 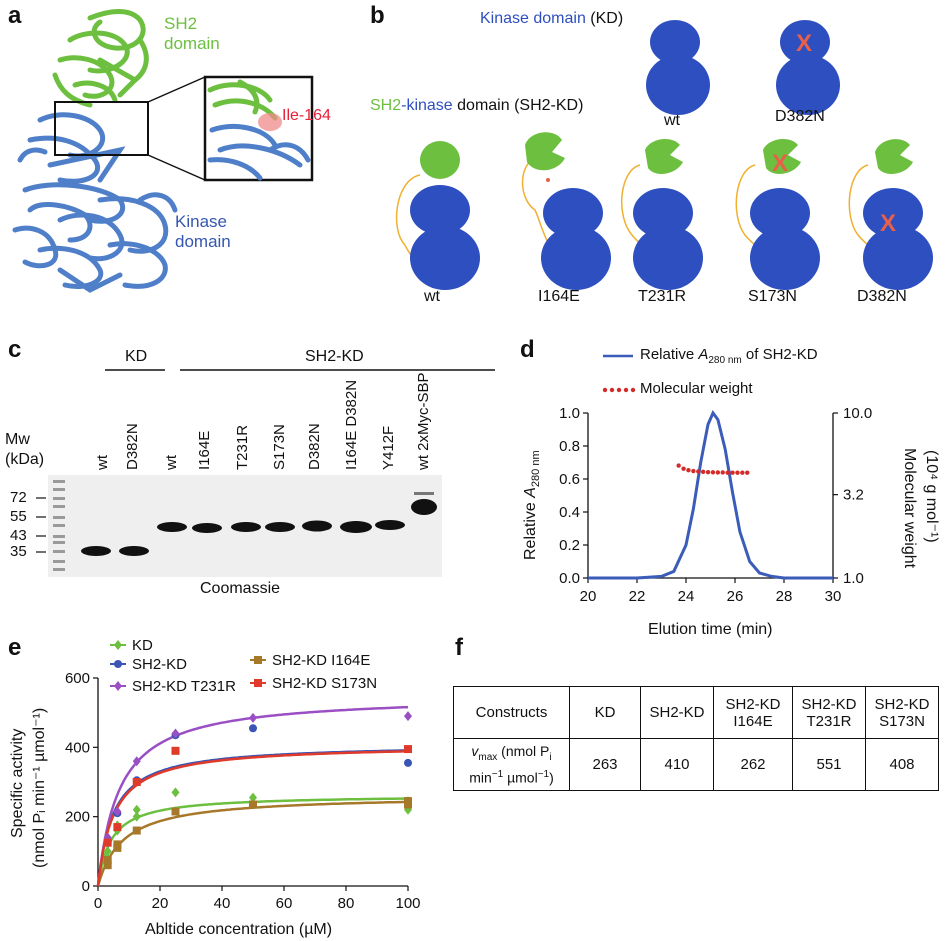 I want to click on mw-dots, so click(x=713, y=469).